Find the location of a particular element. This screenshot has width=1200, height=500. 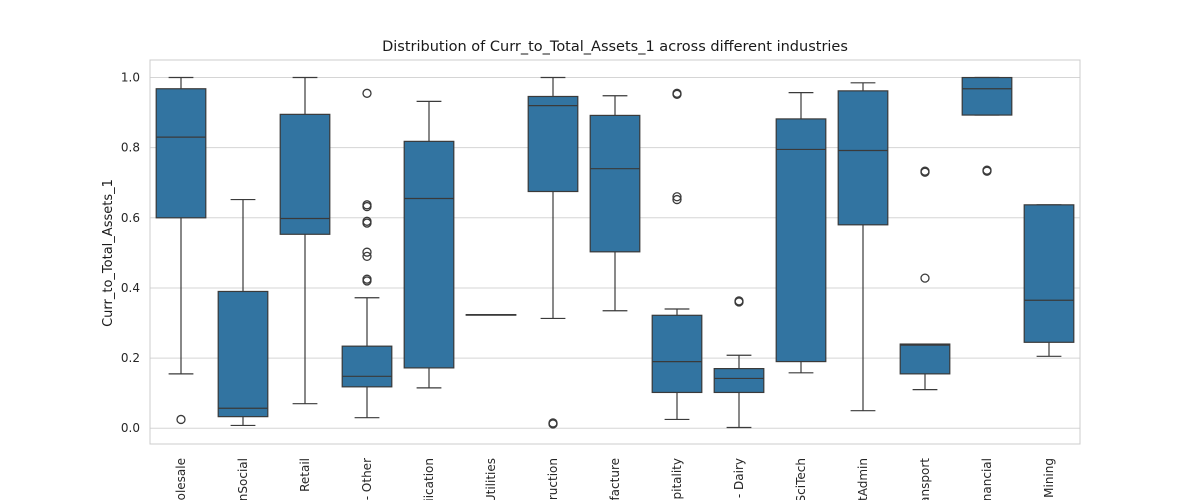

x-tick-label: spitality is located at coordinates (677, 479).